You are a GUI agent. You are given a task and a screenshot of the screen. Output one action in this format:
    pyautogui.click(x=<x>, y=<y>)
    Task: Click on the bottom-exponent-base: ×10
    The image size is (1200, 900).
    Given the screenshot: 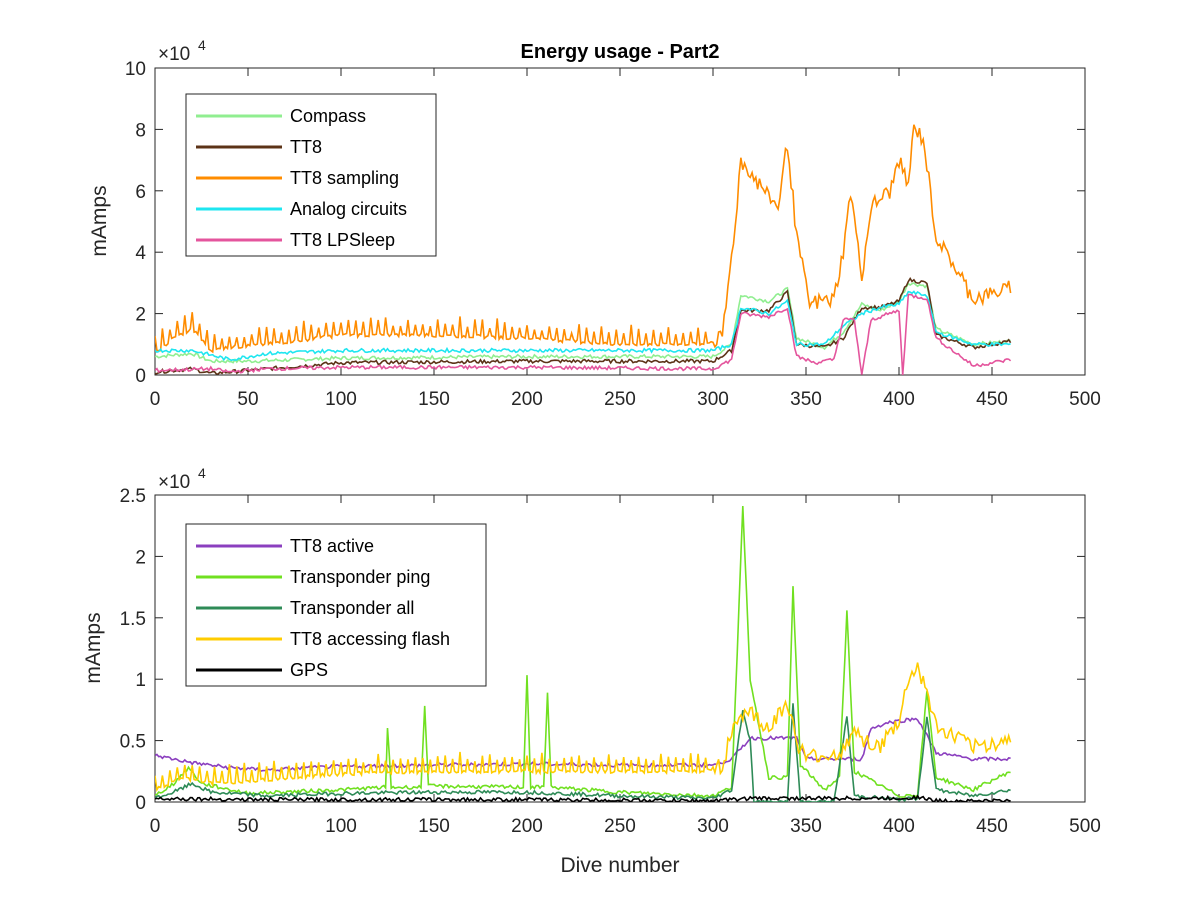 What is the action you would take?
    pyautogui.click(x=174, y=482)
    